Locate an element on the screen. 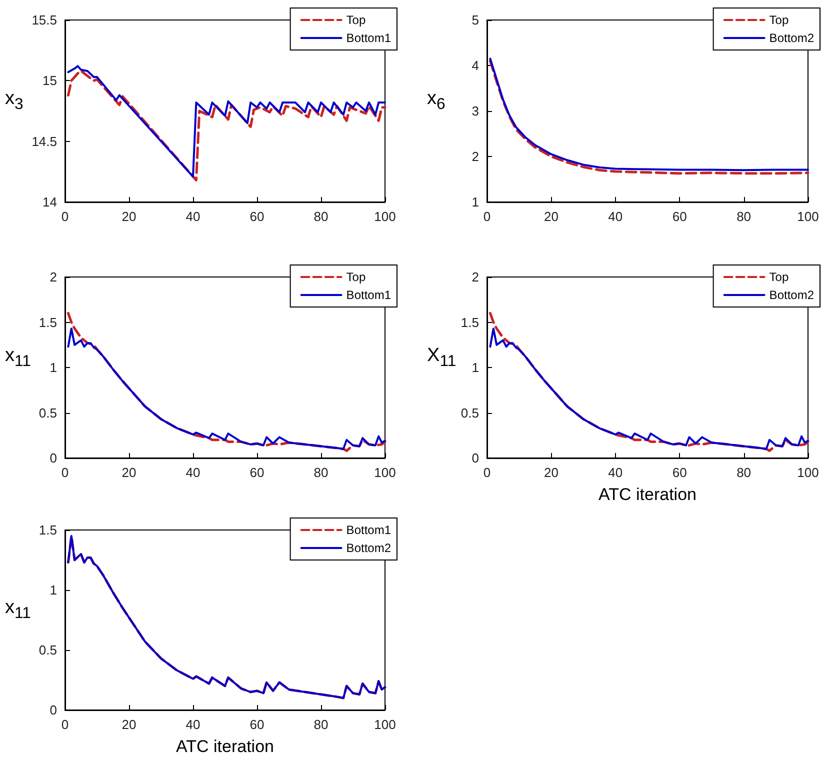 This screenshot has width=821, height=767. y-tick-label: 4 is located at coordinates (475, 65).